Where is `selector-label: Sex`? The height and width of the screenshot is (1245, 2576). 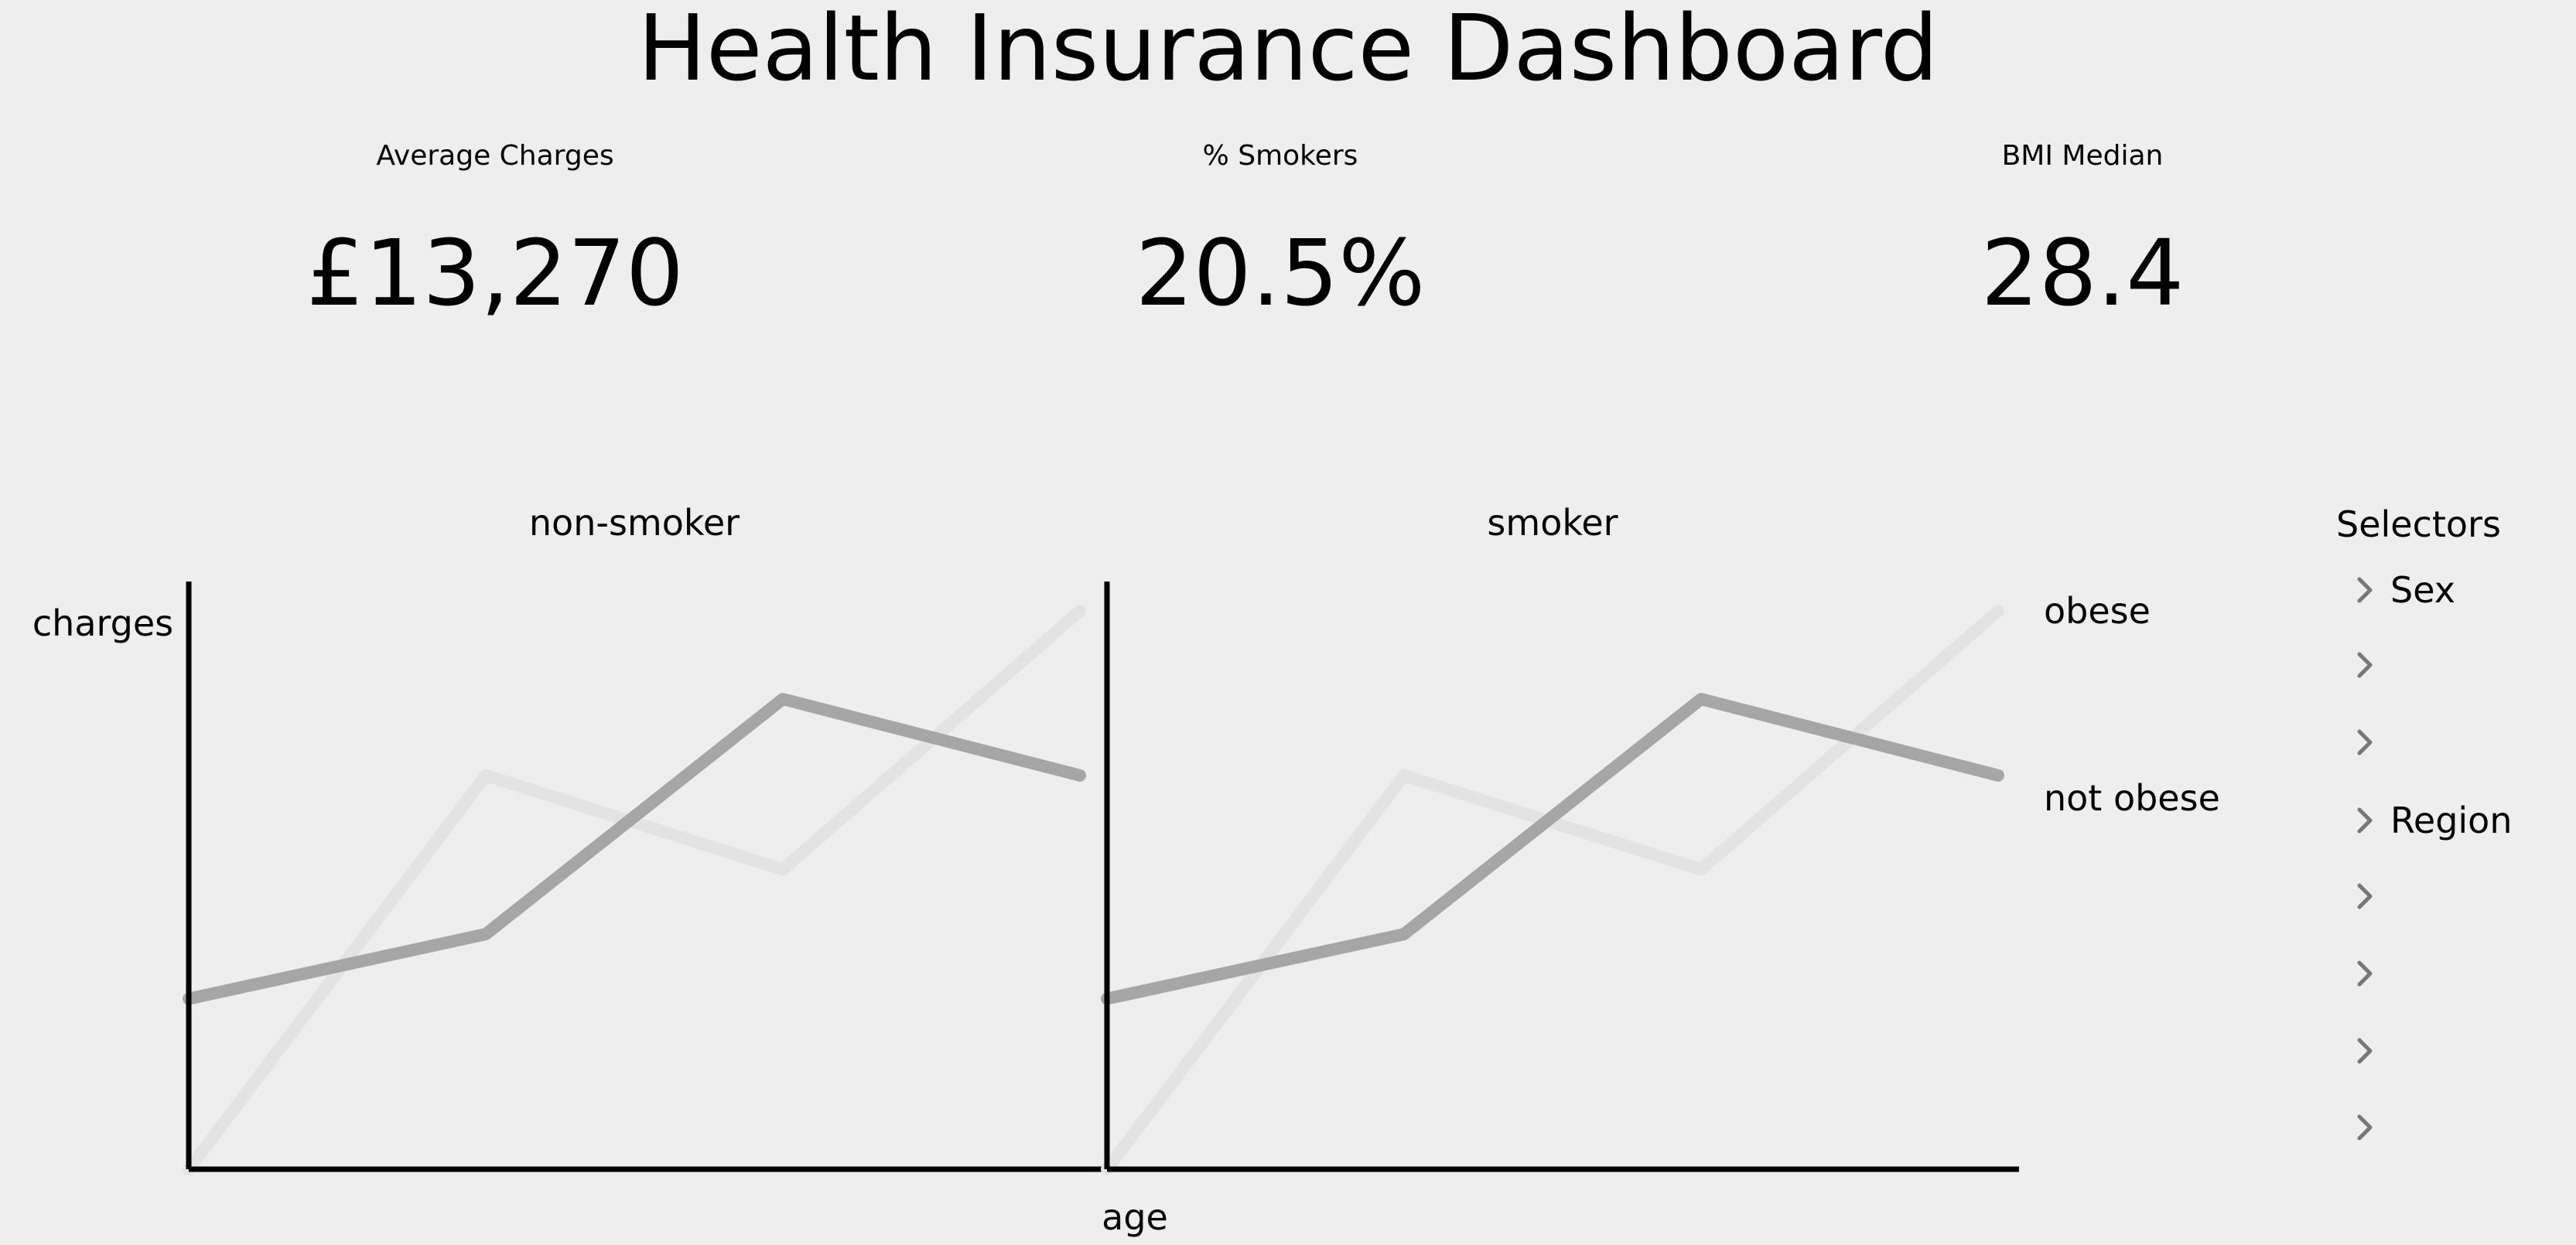 selector-label: Sex is located at coordinates (2422, 590).